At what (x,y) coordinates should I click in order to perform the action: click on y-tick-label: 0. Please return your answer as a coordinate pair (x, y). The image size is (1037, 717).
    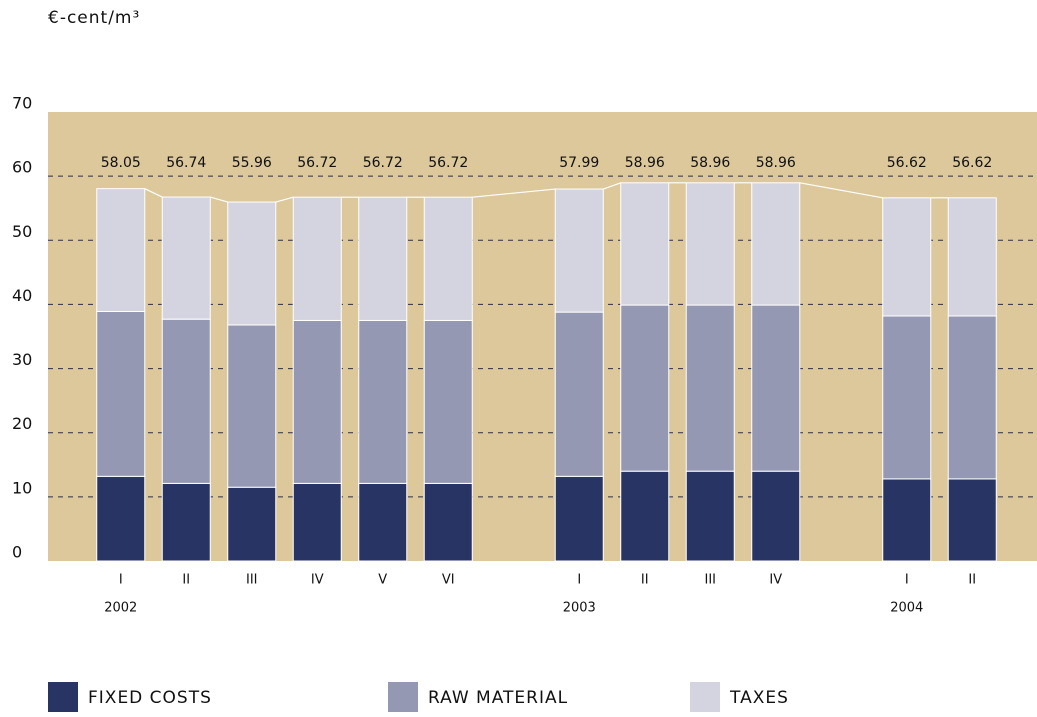
    Looking at the image, I should click on (17, 552).